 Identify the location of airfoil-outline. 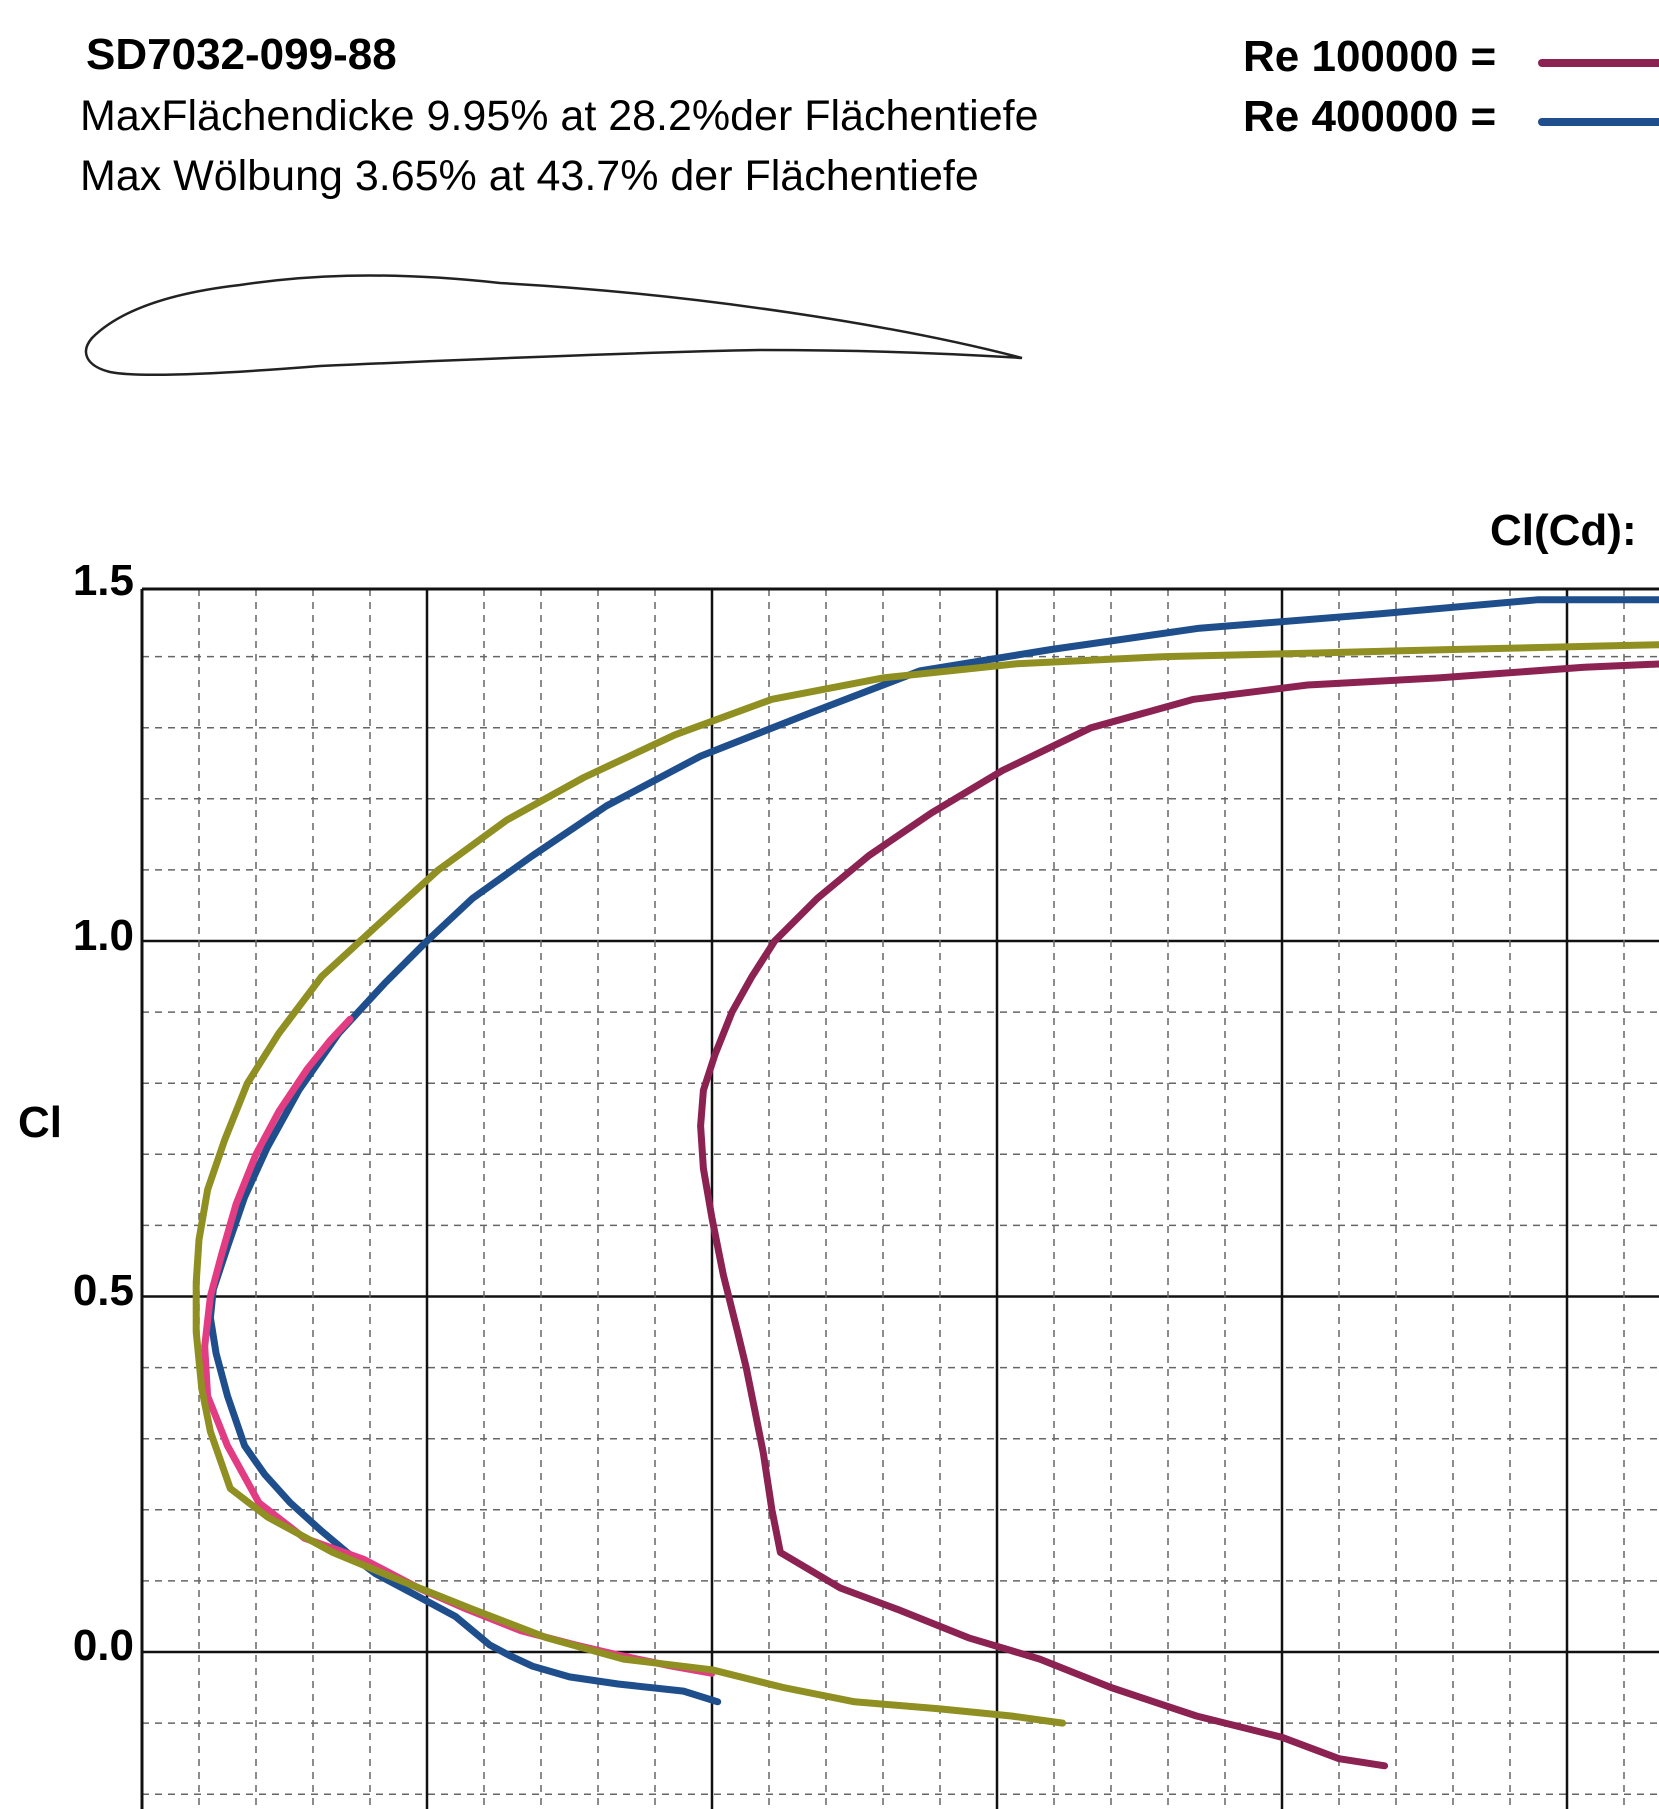
(553, 325).